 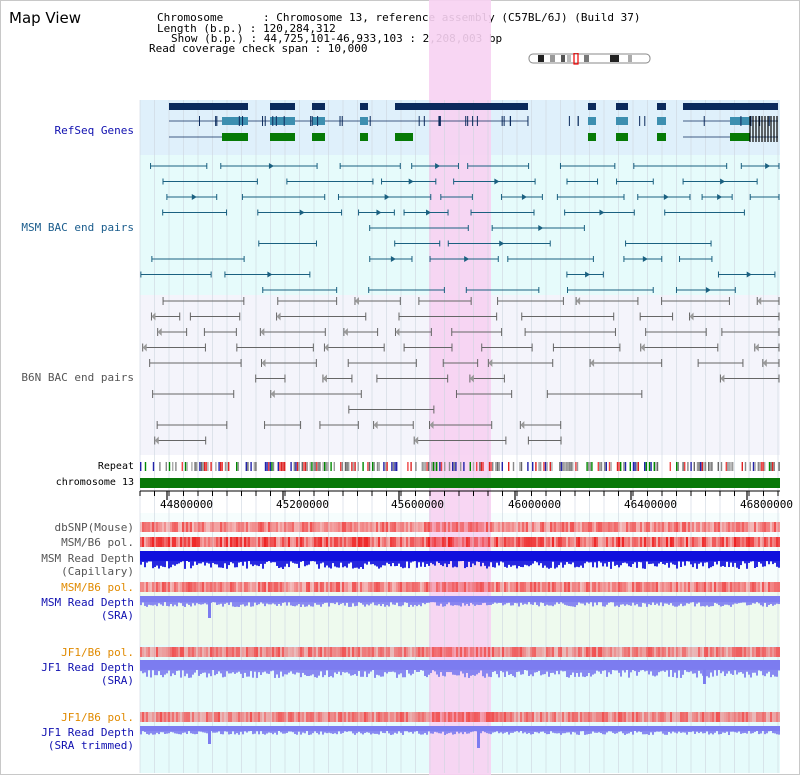 I want to click on track-label-msm-b6-pol-sra: MSM/B6 pol., so click(x=97, y=587).